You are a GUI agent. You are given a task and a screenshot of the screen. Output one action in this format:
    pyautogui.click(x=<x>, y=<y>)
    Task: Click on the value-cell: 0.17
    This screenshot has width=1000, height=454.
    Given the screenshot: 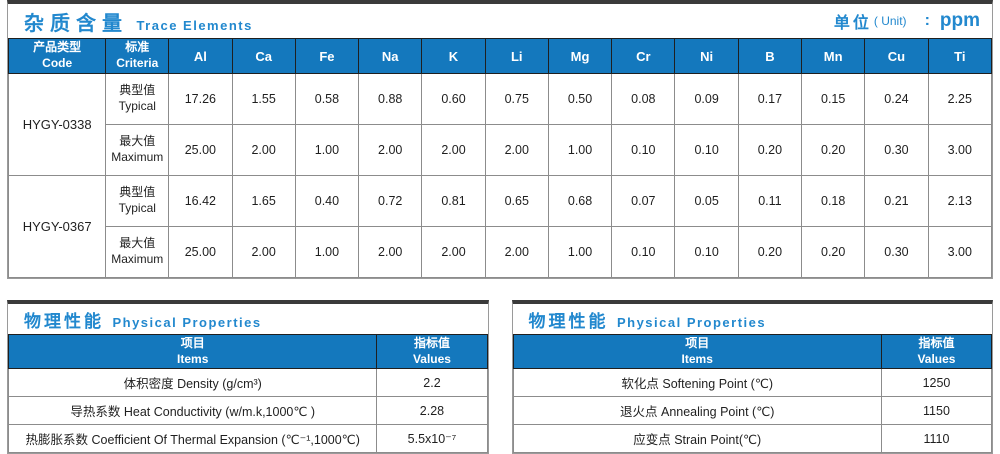 What is the action you would take?
    pyautogui.click(x=770, y=99)
    